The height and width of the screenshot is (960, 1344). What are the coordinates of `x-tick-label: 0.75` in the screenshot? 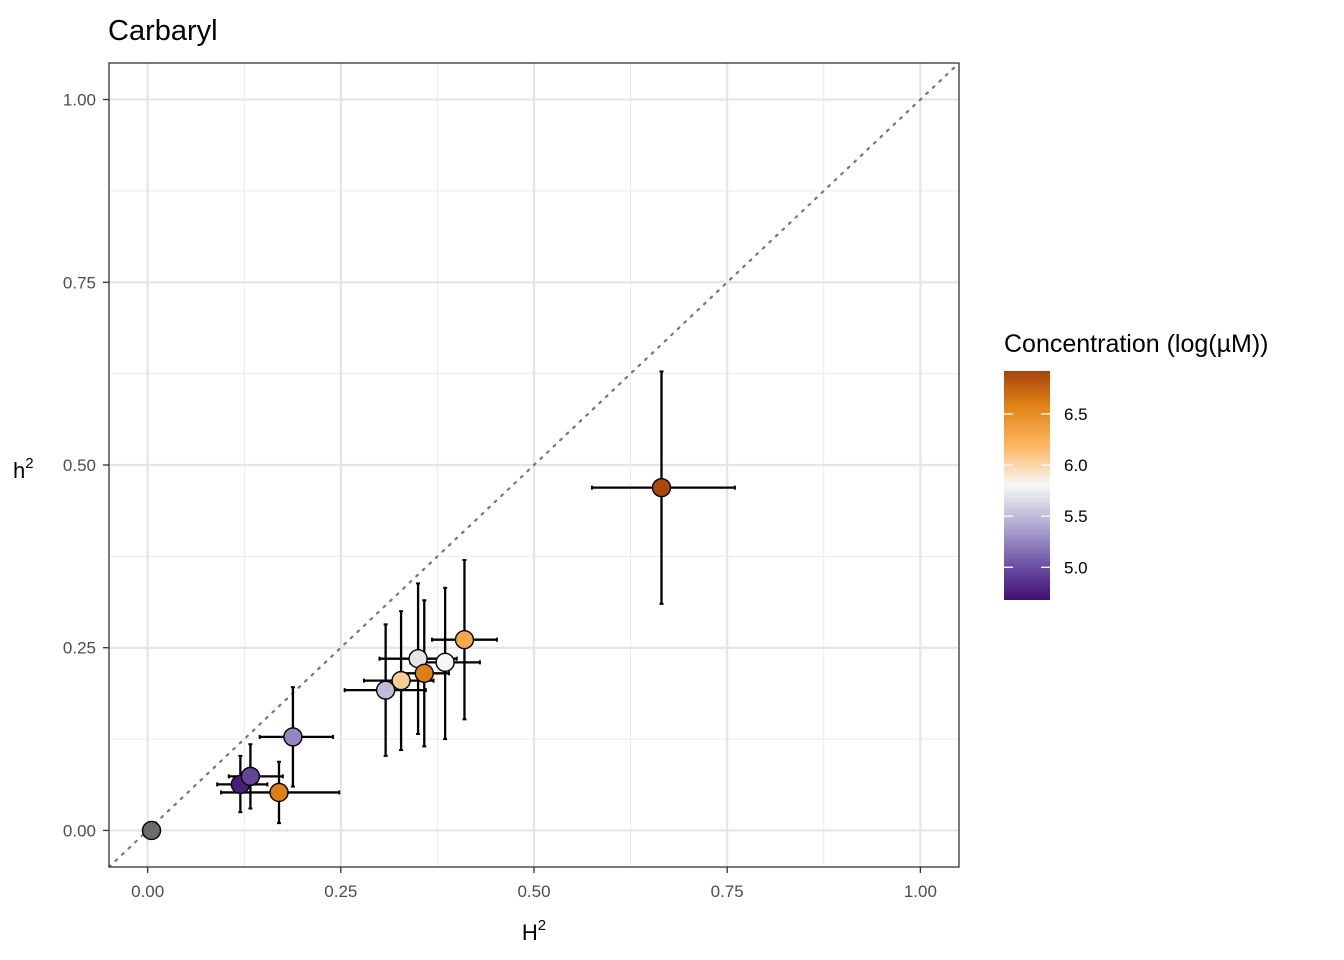 It's located at (727, 891).